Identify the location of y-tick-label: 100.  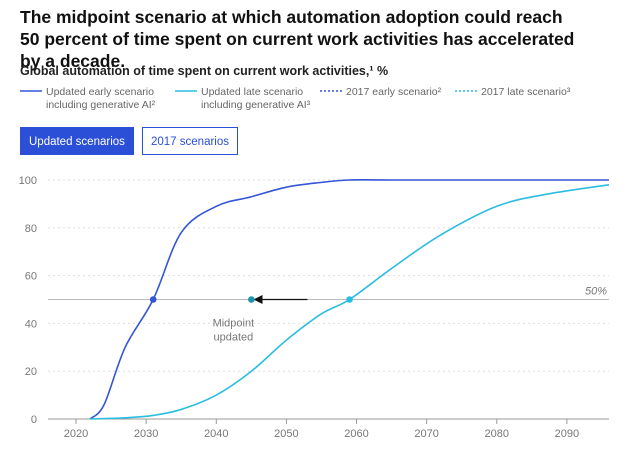
(28, 181).